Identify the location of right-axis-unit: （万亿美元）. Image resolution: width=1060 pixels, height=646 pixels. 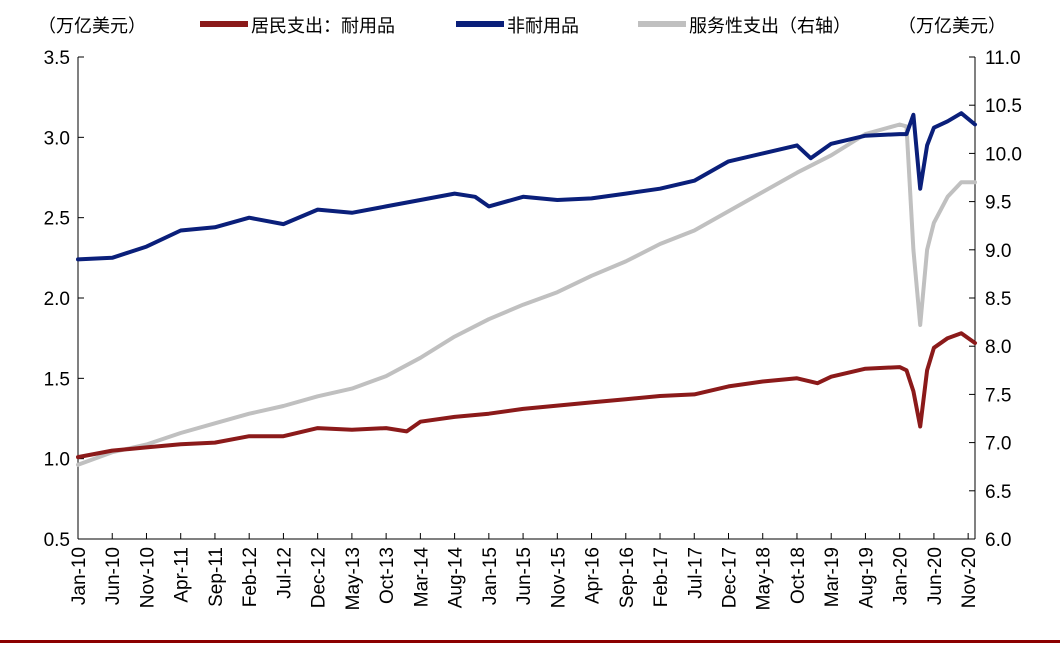
(952, 26).